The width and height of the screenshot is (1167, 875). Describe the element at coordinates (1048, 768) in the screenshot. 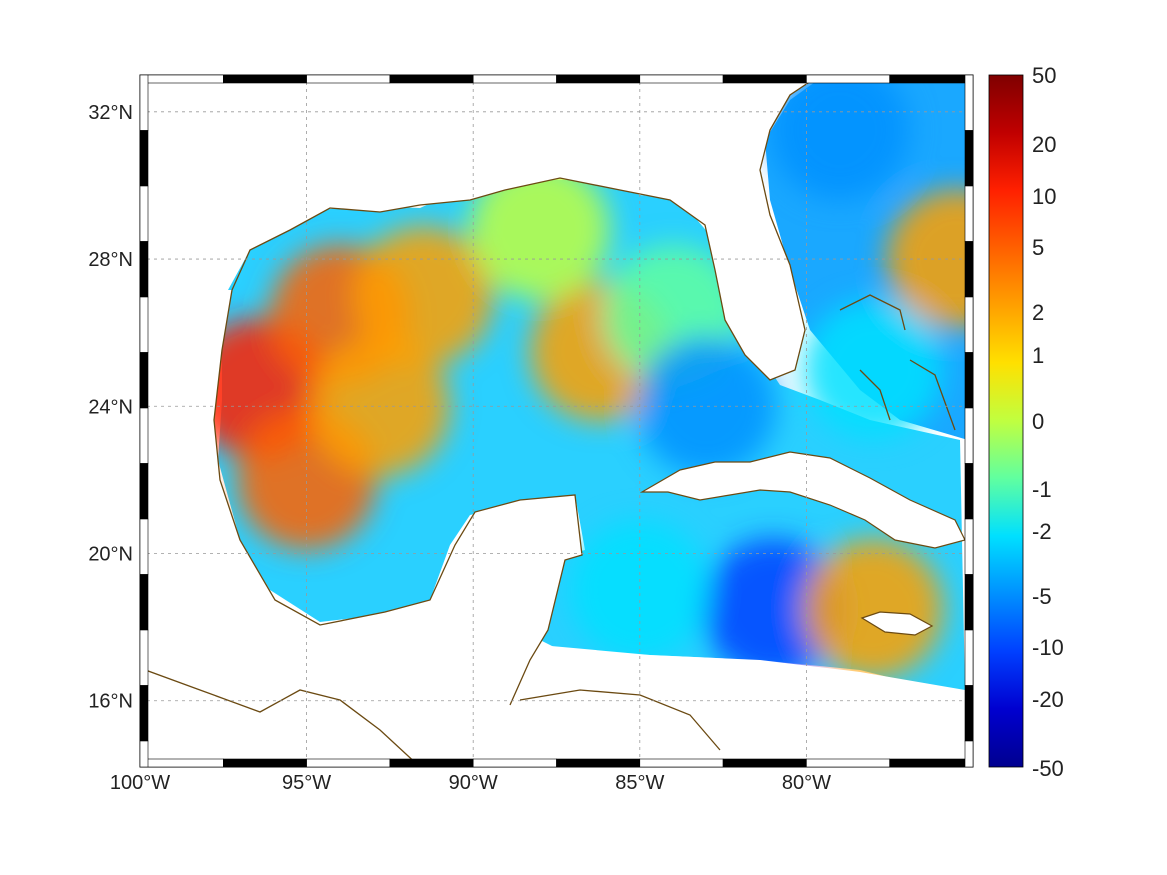

I see `colorbar-tick-label: -50` at that location.